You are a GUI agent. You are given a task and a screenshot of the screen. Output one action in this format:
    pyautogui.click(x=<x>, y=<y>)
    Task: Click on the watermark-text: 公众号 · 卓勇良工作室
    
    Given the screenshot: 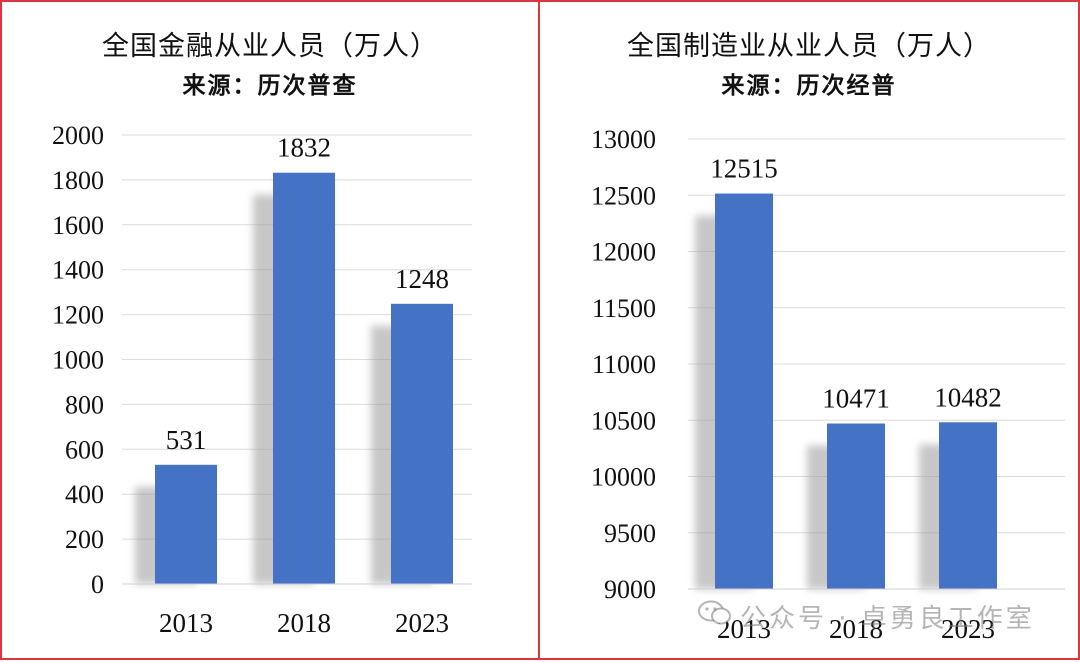 What is the action you would take?
    pyautogui.click(x=887, y=619)
    